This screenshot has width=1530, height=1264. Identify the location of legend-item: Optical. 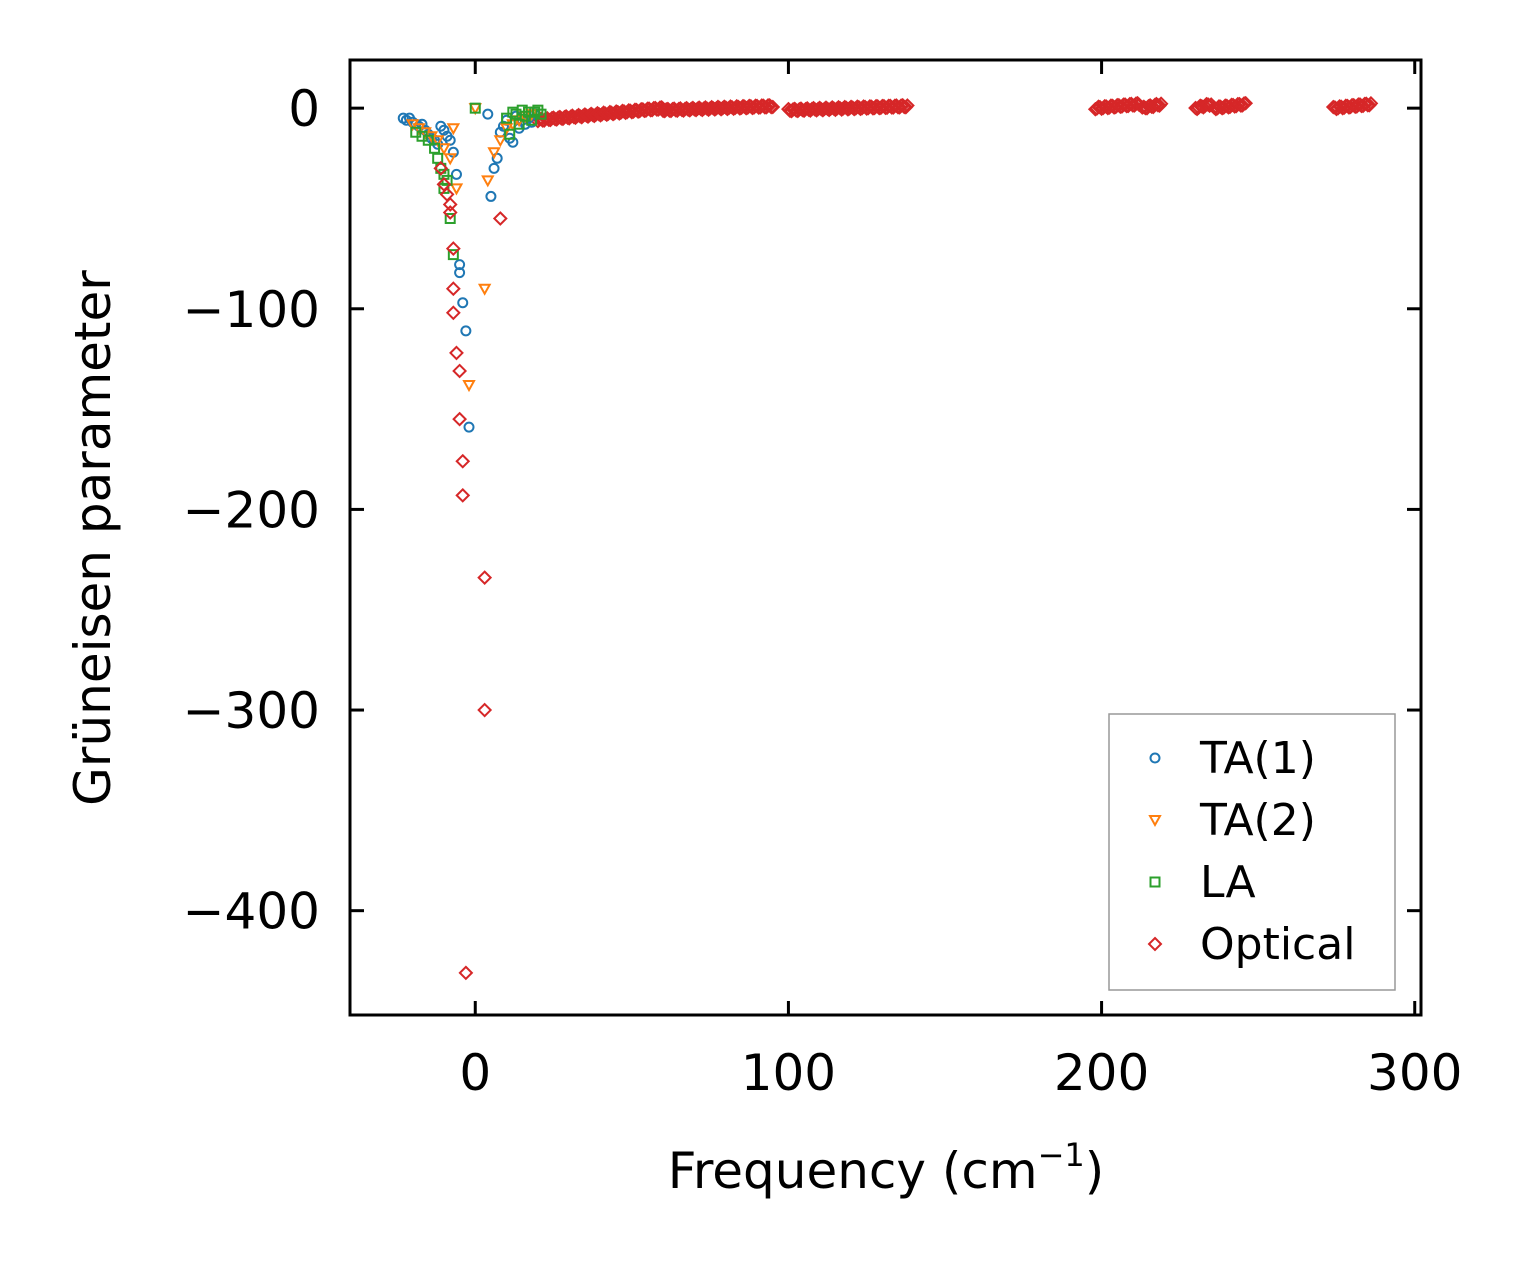
(1251, 944).